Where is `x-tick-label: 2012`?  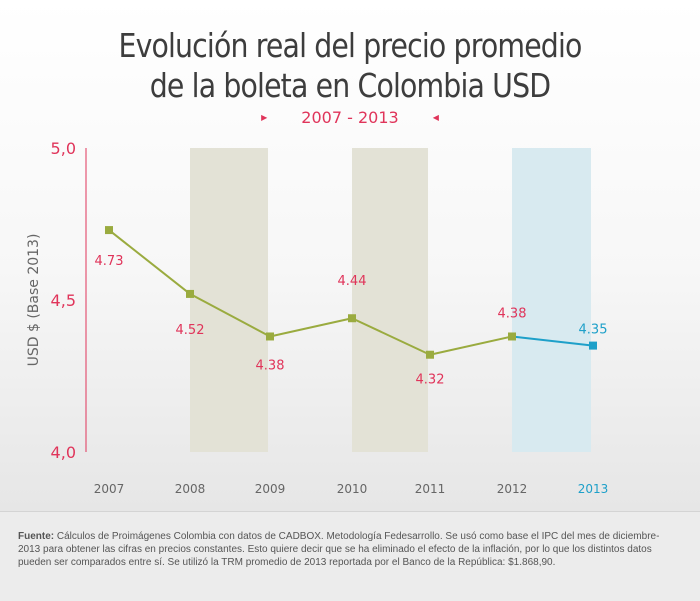 x-tick-label: 2012 is located at coordinates (512, 489).